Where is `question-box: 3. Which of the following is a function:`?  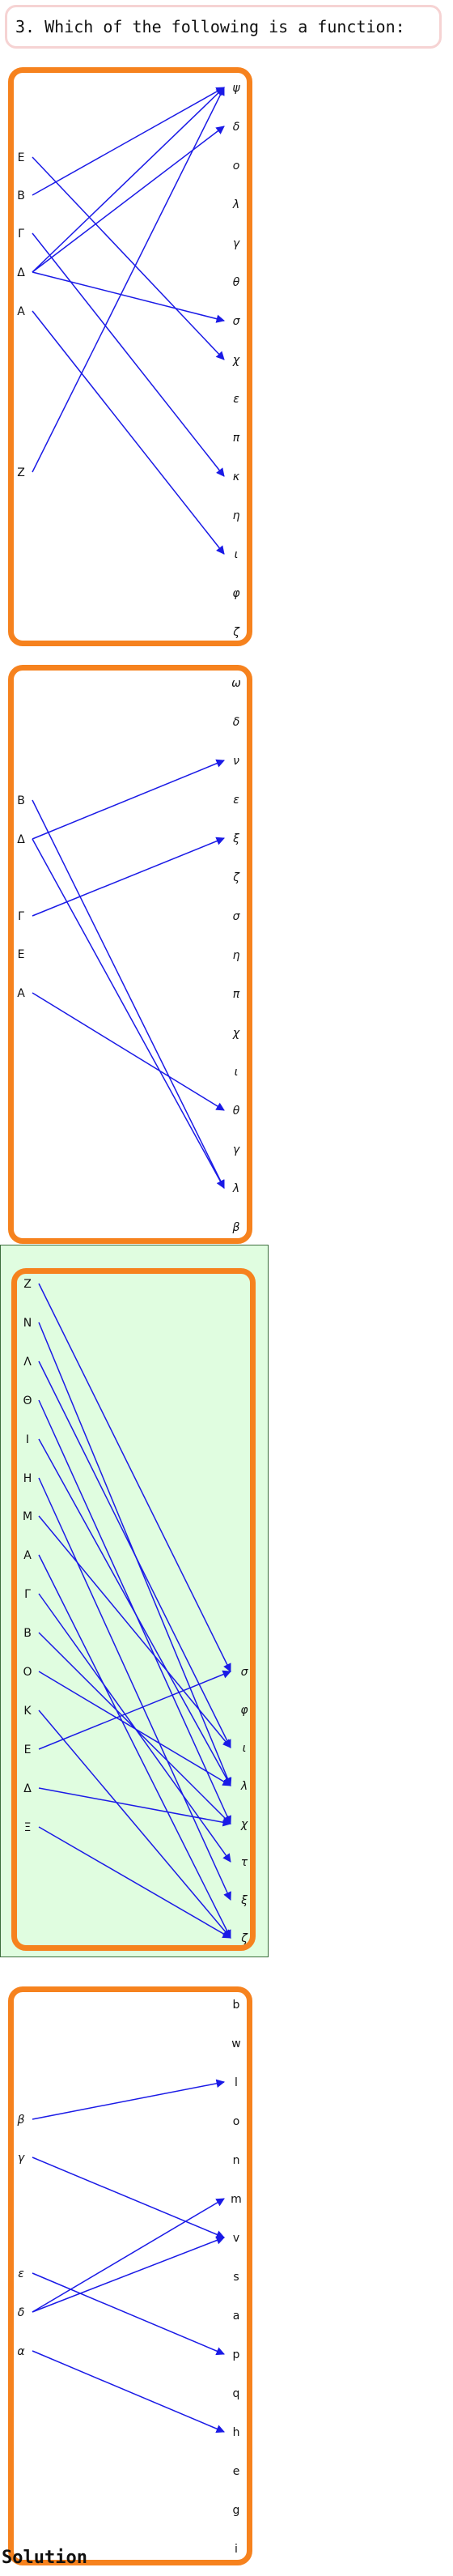
question-box: 3. Which of the following is a function: is located at coordinates (224, 27).